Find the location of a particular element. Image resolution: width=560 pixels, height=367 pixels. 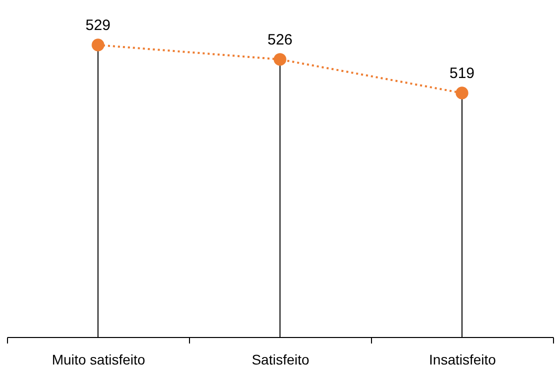

x-tick-label: Satisfeito is located at coordinates (281, 359).